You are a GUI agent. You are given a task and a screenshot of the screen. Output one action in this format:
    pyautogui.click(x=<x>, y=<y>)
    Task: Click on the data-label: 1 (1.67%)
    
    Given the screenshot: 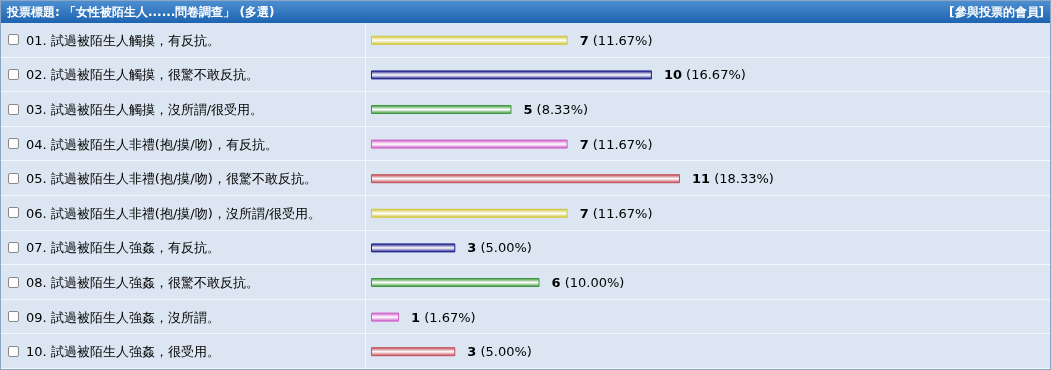 What is the action you would take?
    pyautogui.click(x=443, y=317)
    